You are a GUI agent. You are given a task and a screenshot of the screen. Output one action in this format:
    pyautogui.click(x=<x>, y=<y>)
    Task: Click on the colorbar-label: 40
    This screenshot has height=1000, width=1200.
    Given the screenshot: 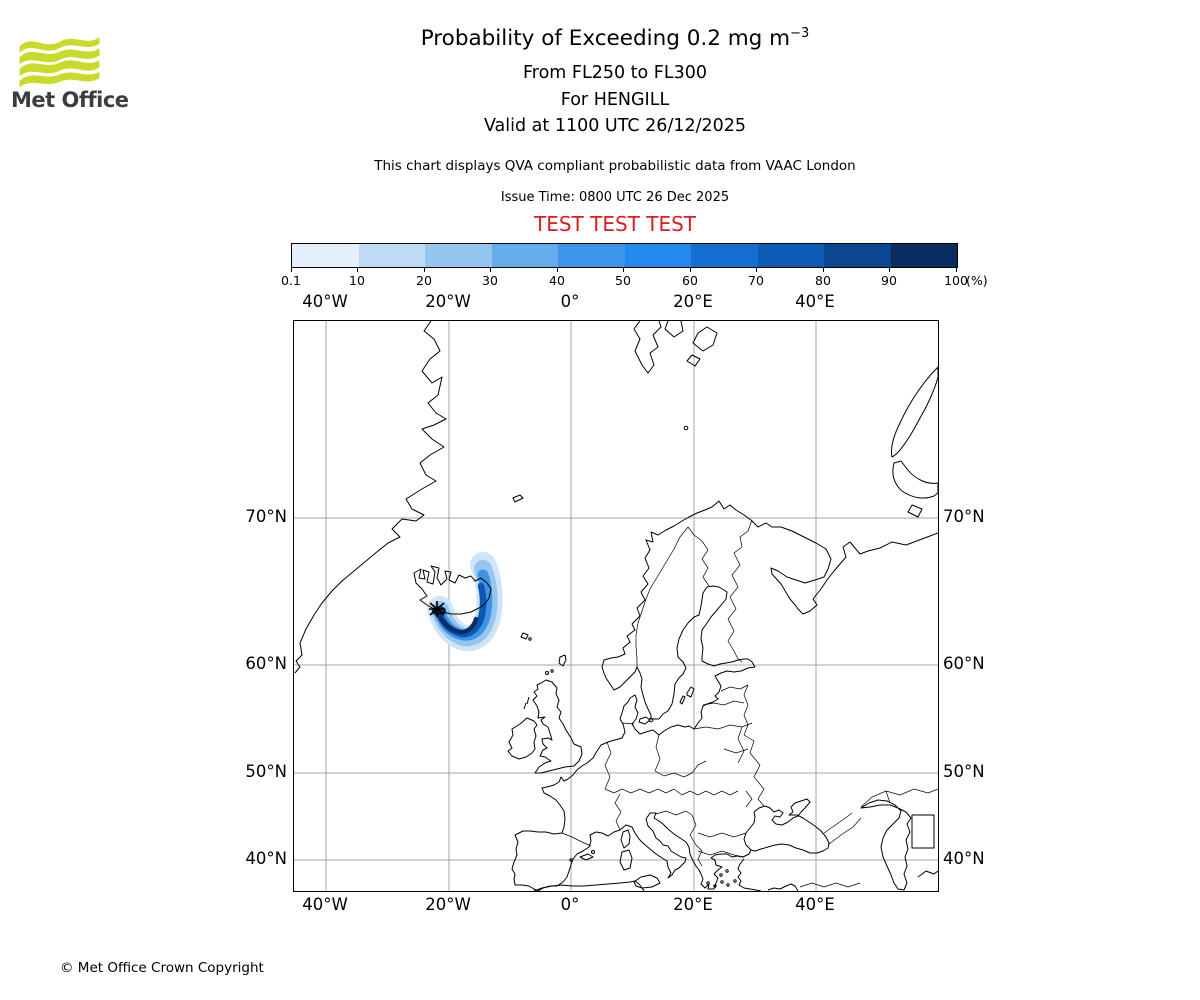 What is the action you would take?
    pyautogui.click(x=557, y=280)
    